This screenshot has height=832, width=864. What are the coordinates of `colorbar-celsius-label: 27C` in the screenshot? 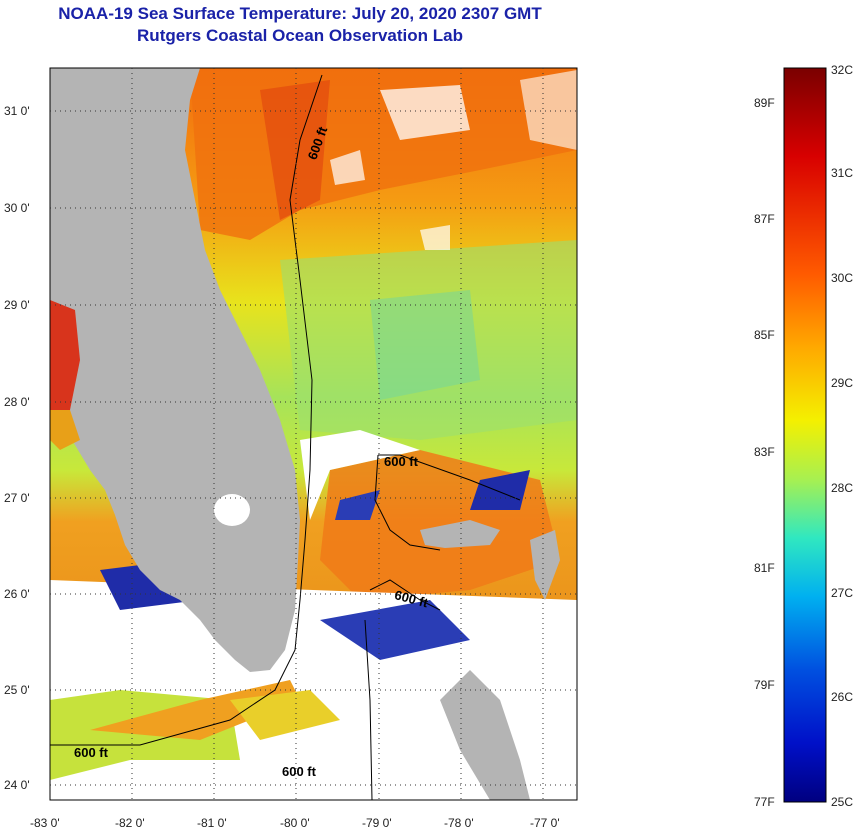 It's located at (842, 593).